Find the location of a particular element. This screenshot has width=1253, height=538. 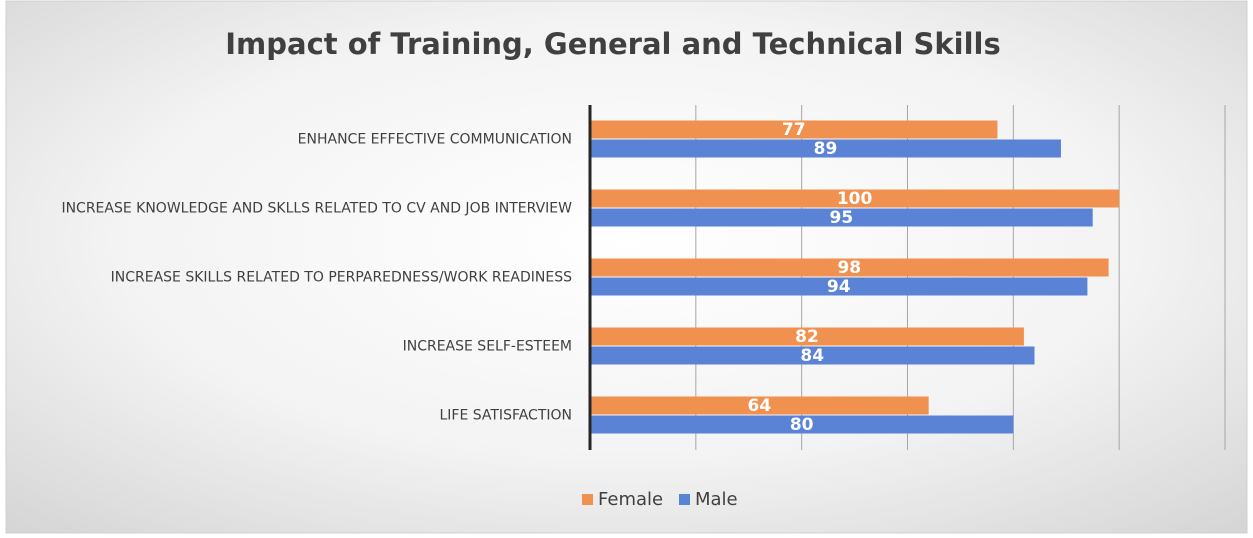

data-label: 80 is located at coordinates (802, 425).